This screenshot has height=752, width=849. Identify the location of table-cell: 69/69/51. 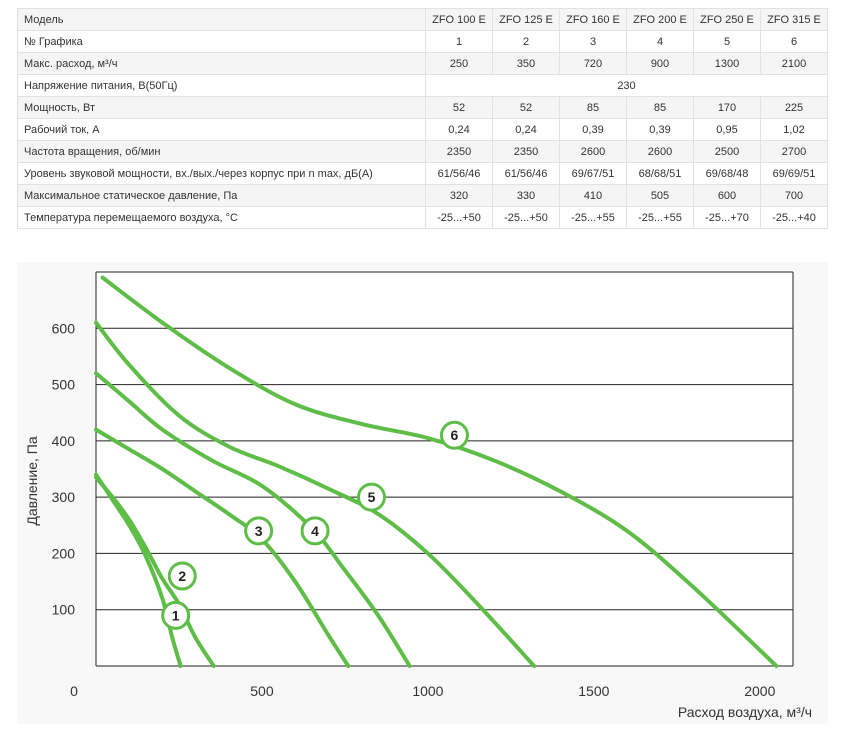
(794, 173).